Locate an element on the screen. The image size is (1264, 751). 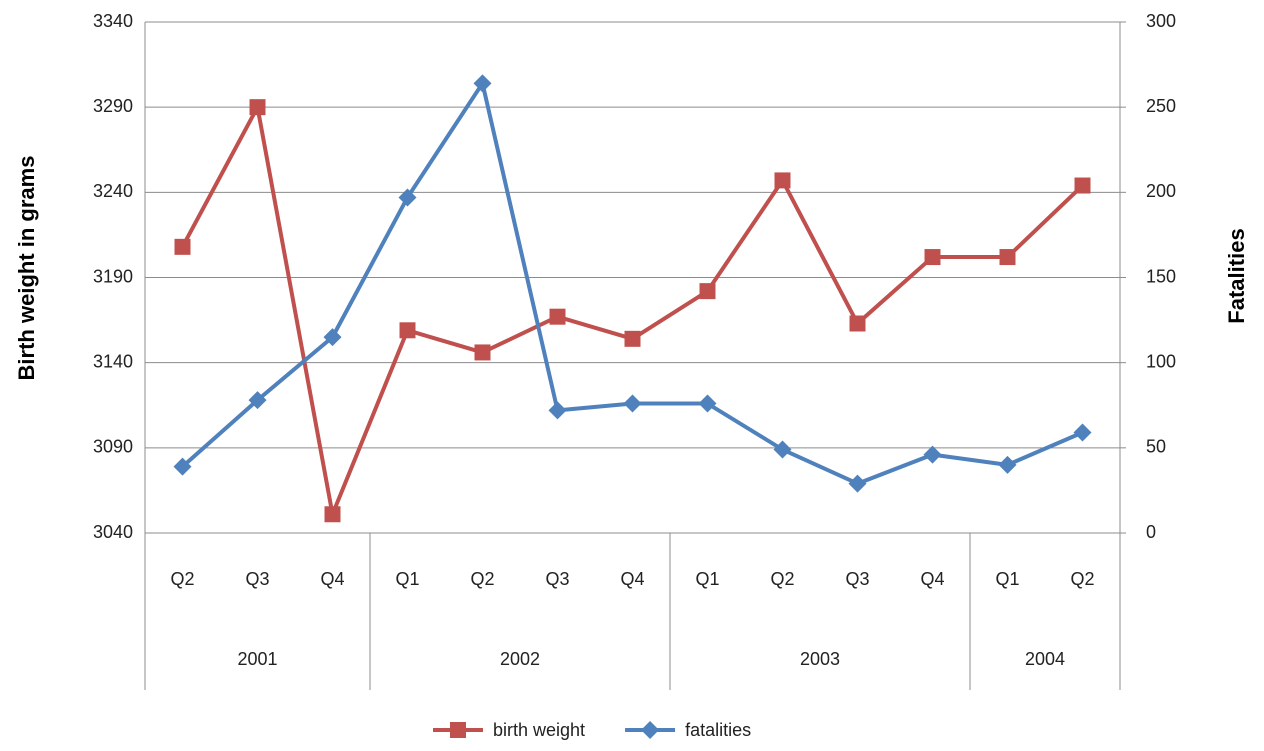
y2-tick-label: 250 is located at coordinates (1161, 106).